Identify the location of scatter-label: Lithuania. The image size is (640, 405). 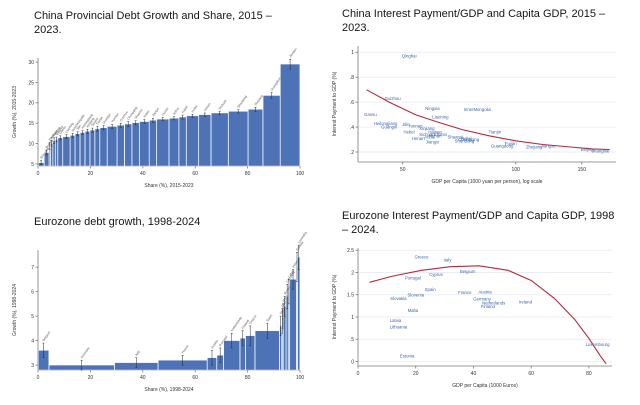
(399, 326).